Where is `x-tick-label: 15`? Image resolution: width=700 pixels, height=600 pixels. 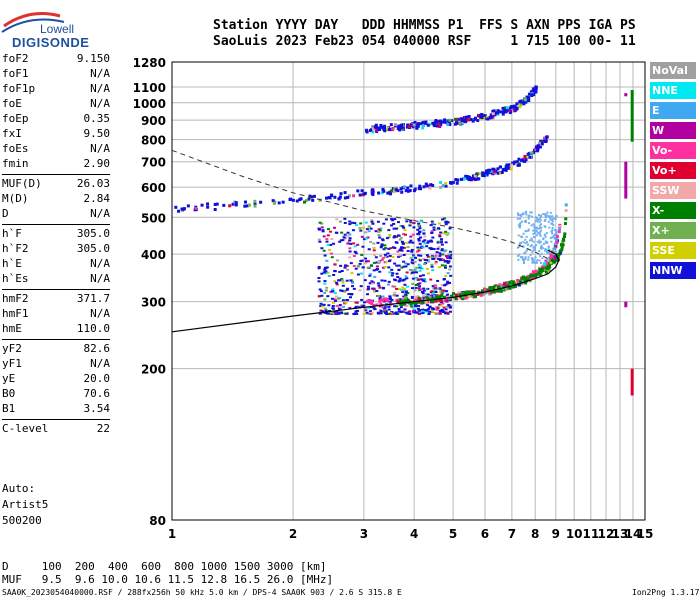 x-tick-label: 15 is located at coordinates (645, 534).